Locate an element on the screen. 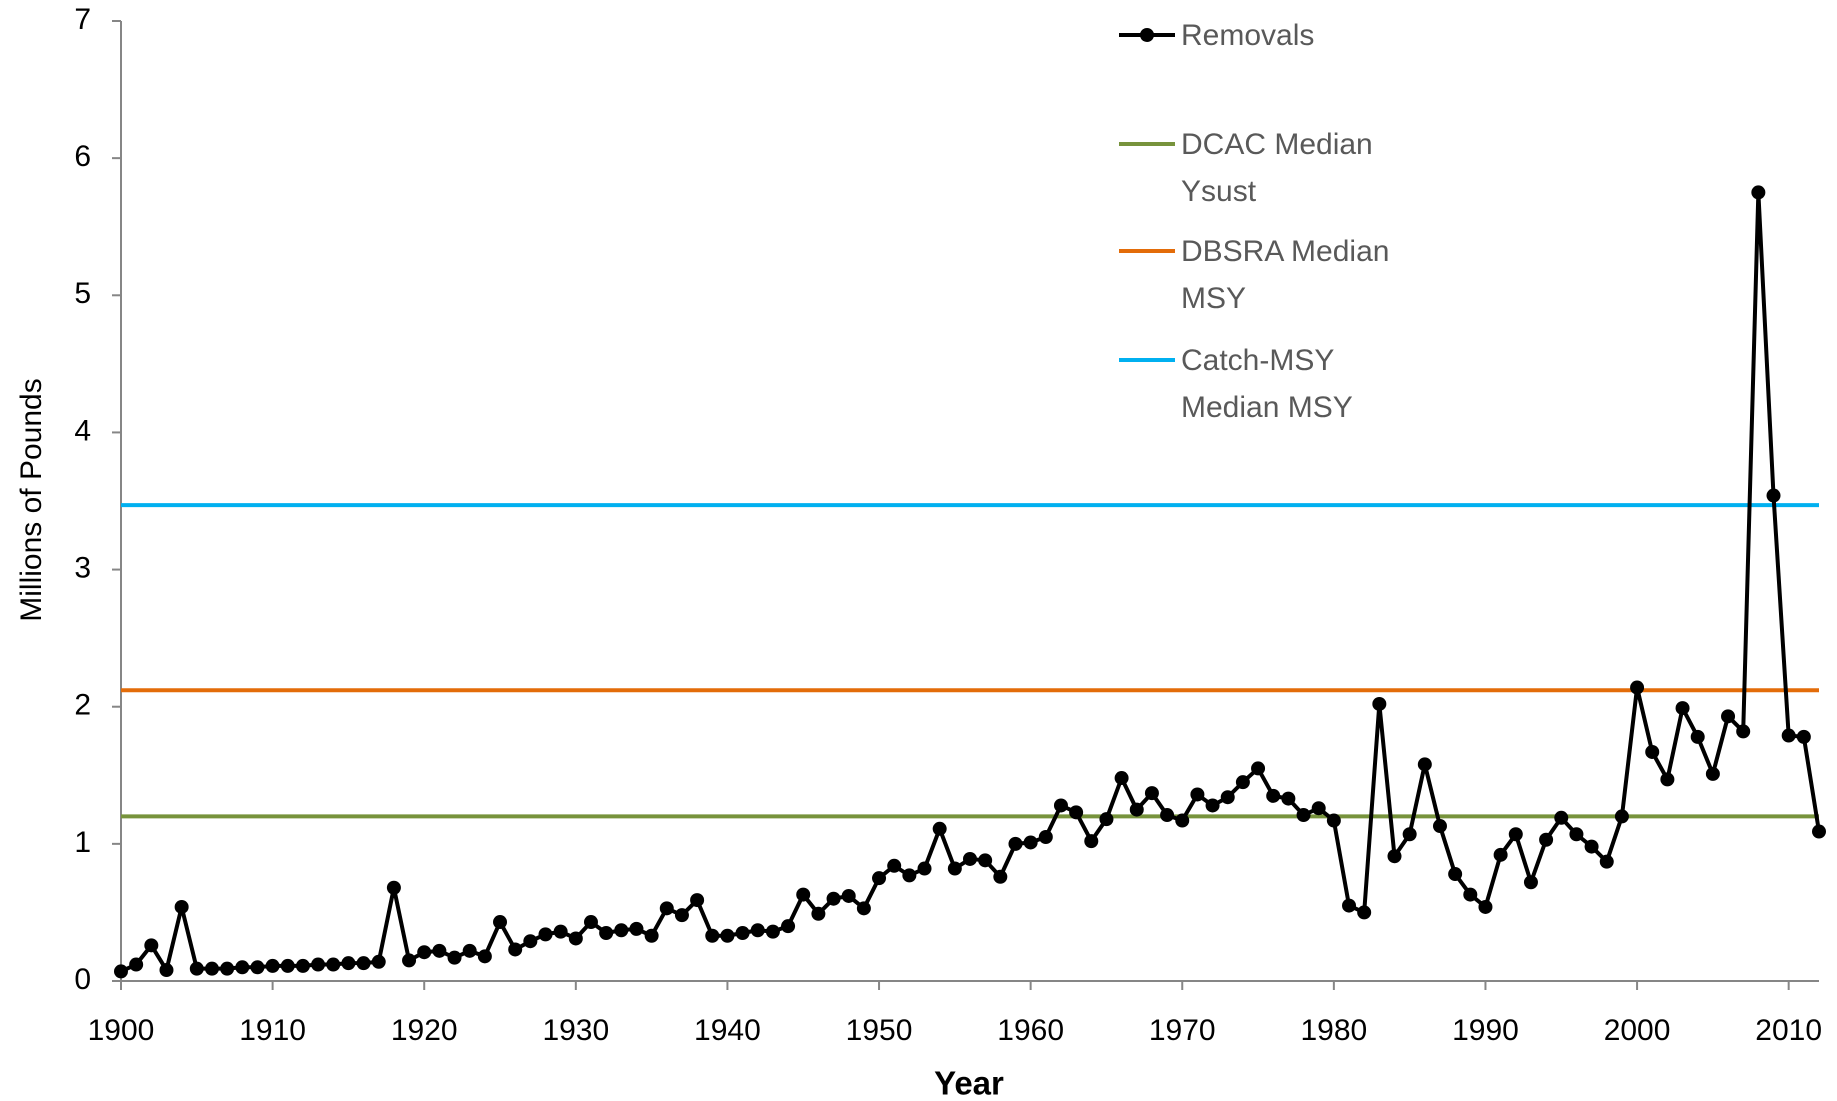  x-tick-label: 1920 is located at coordinates (424, 1030).